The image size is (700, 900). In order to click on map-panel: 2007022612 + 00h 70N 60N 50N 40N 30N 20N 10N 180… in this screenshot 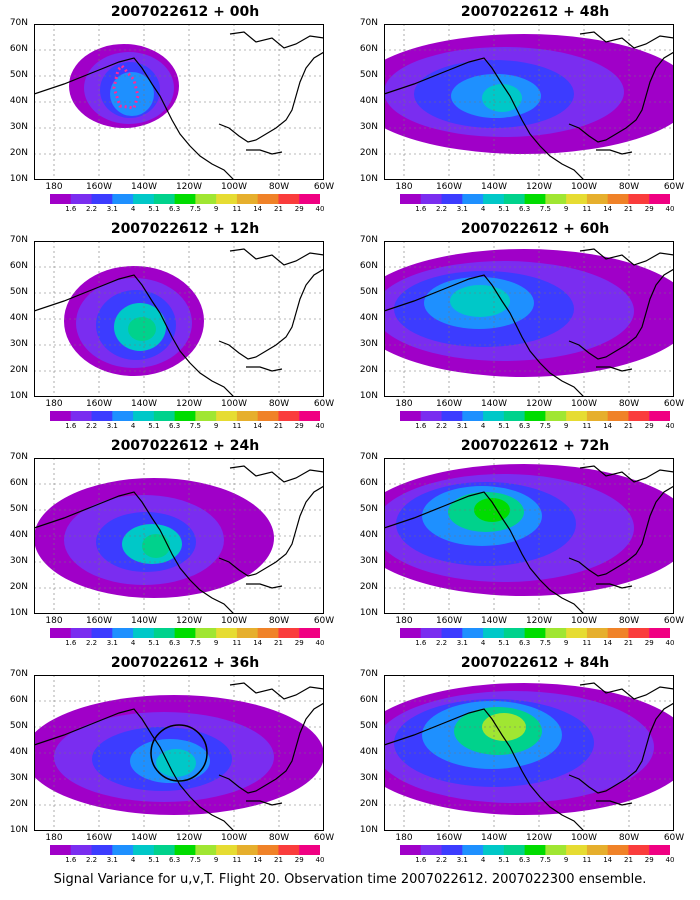, I will do `click(167, 106)`.